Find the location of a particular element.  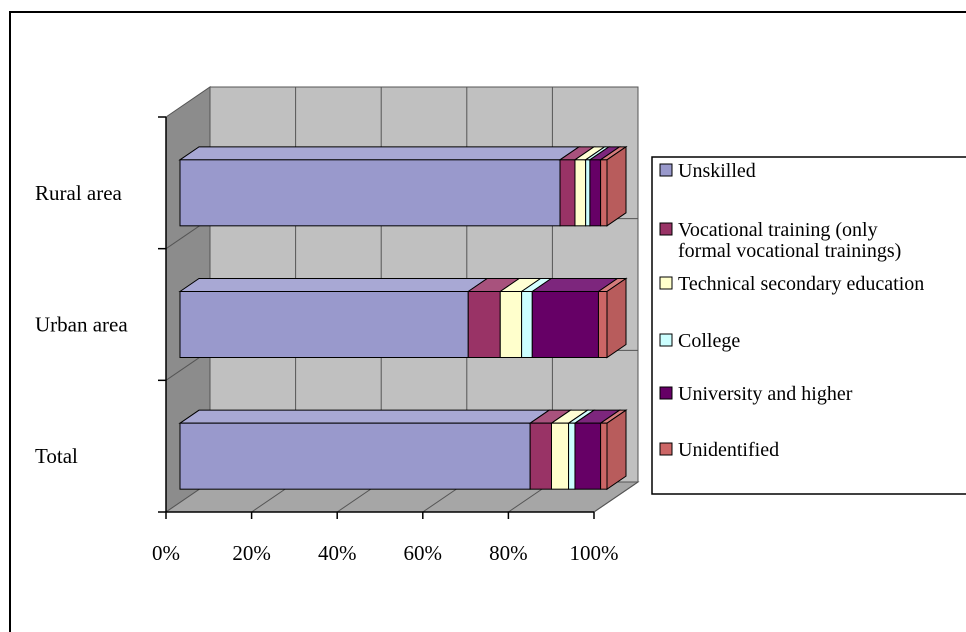

x-tick-label: 60% is located at coordinates (423, 553).